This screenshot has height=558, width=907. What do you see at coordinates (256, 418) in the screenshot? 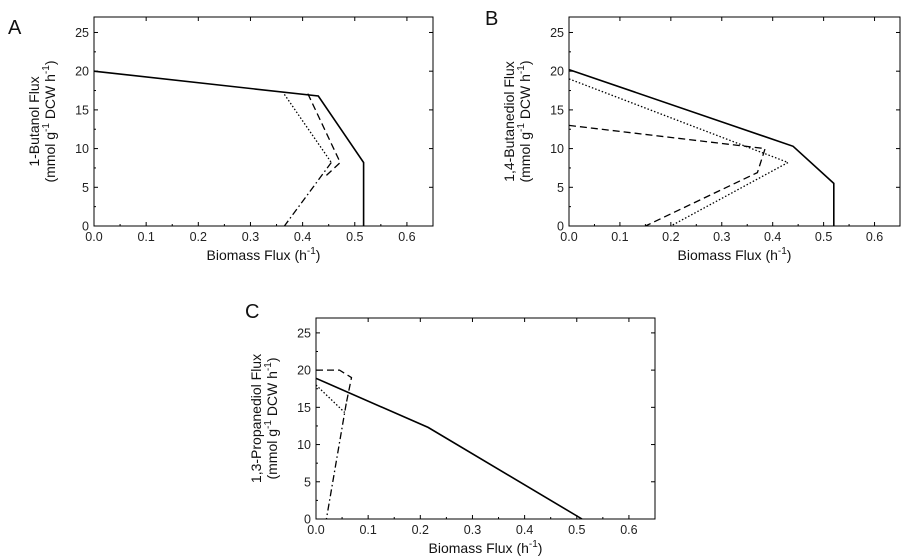
I see `y-axis-label: 1,3-Propanediol Flux` at bounding box center [256, 418].